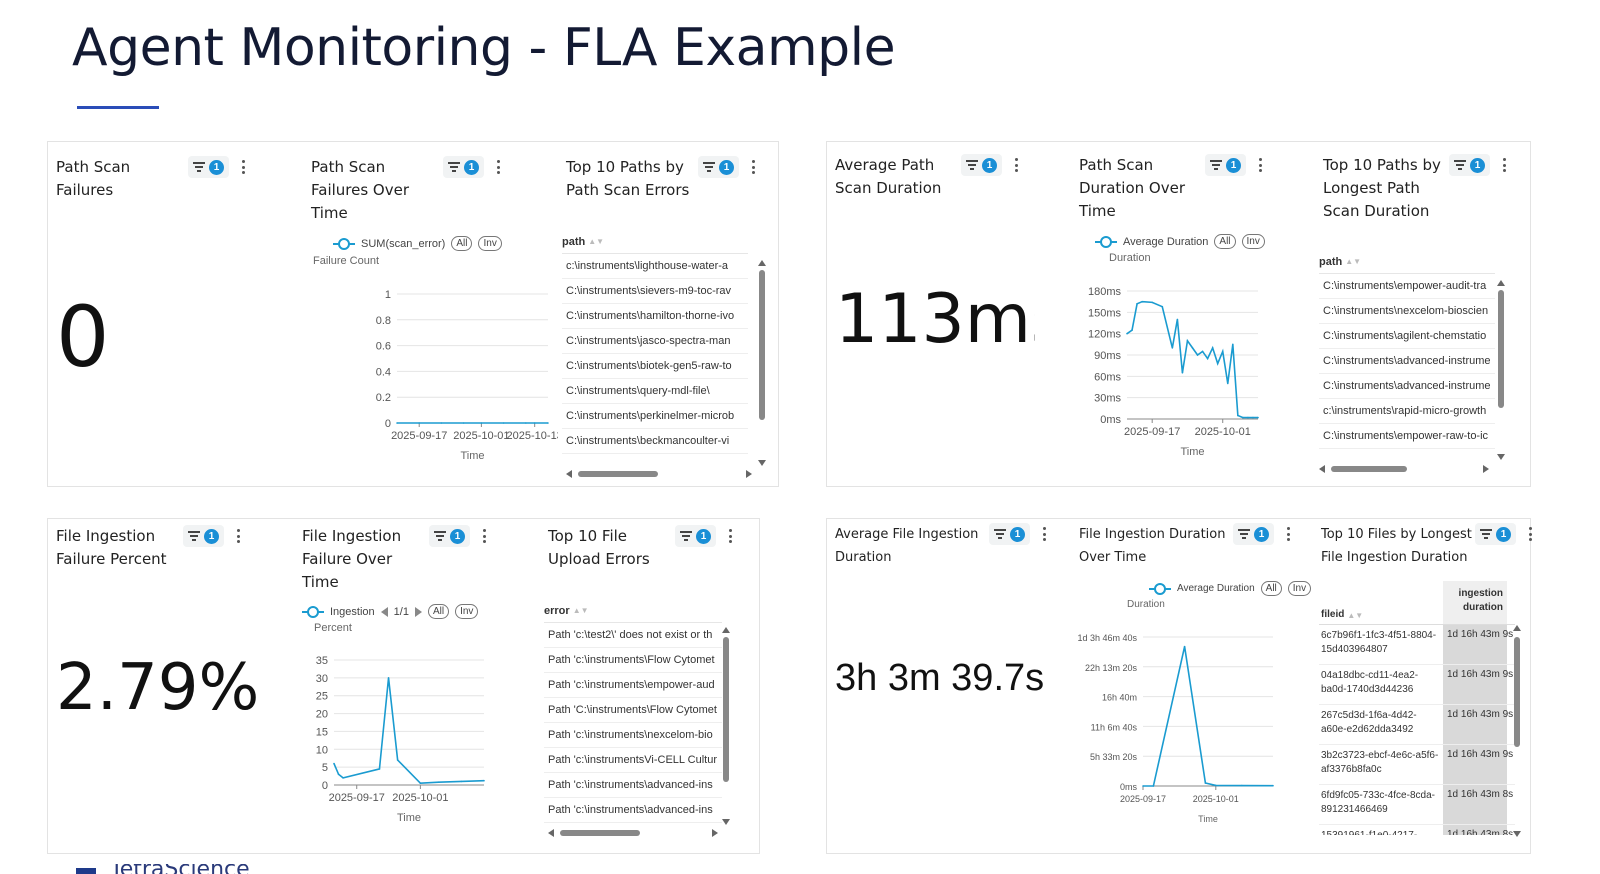  I want to click on table-row: c:\instruments\rapid-micro-growth, so click(1407, 411).